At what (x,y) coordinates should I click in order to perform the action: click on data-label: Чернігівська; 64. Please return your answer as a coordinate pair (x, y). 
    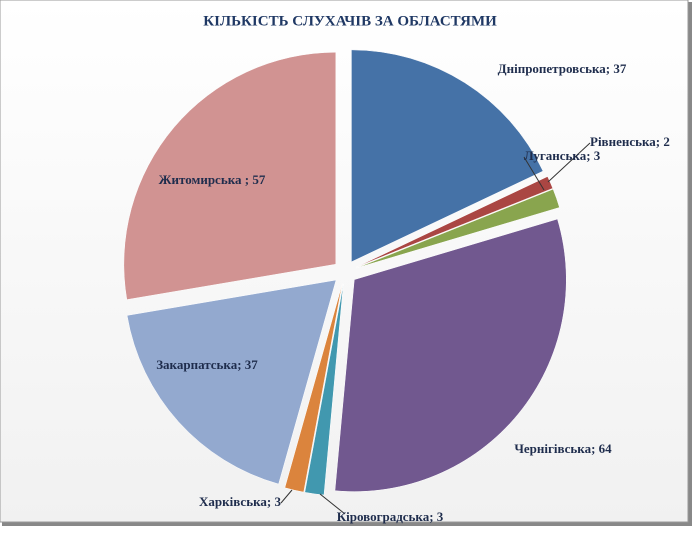
    Looking at the image, I should click on (563, 448).